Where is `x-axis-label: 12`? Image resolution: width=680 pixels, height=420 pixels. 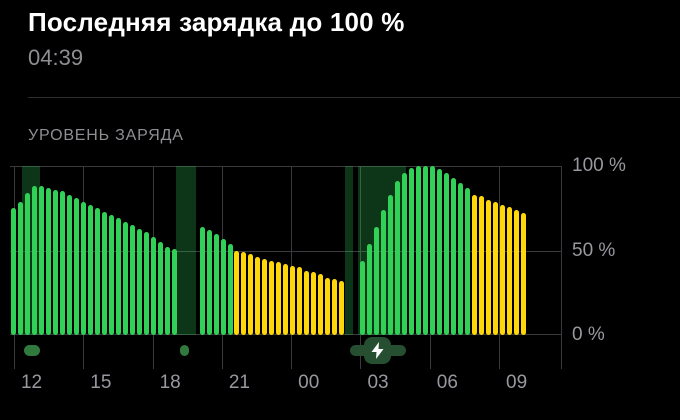 x-axis-label: 12 is located at coordinates (31, 382).